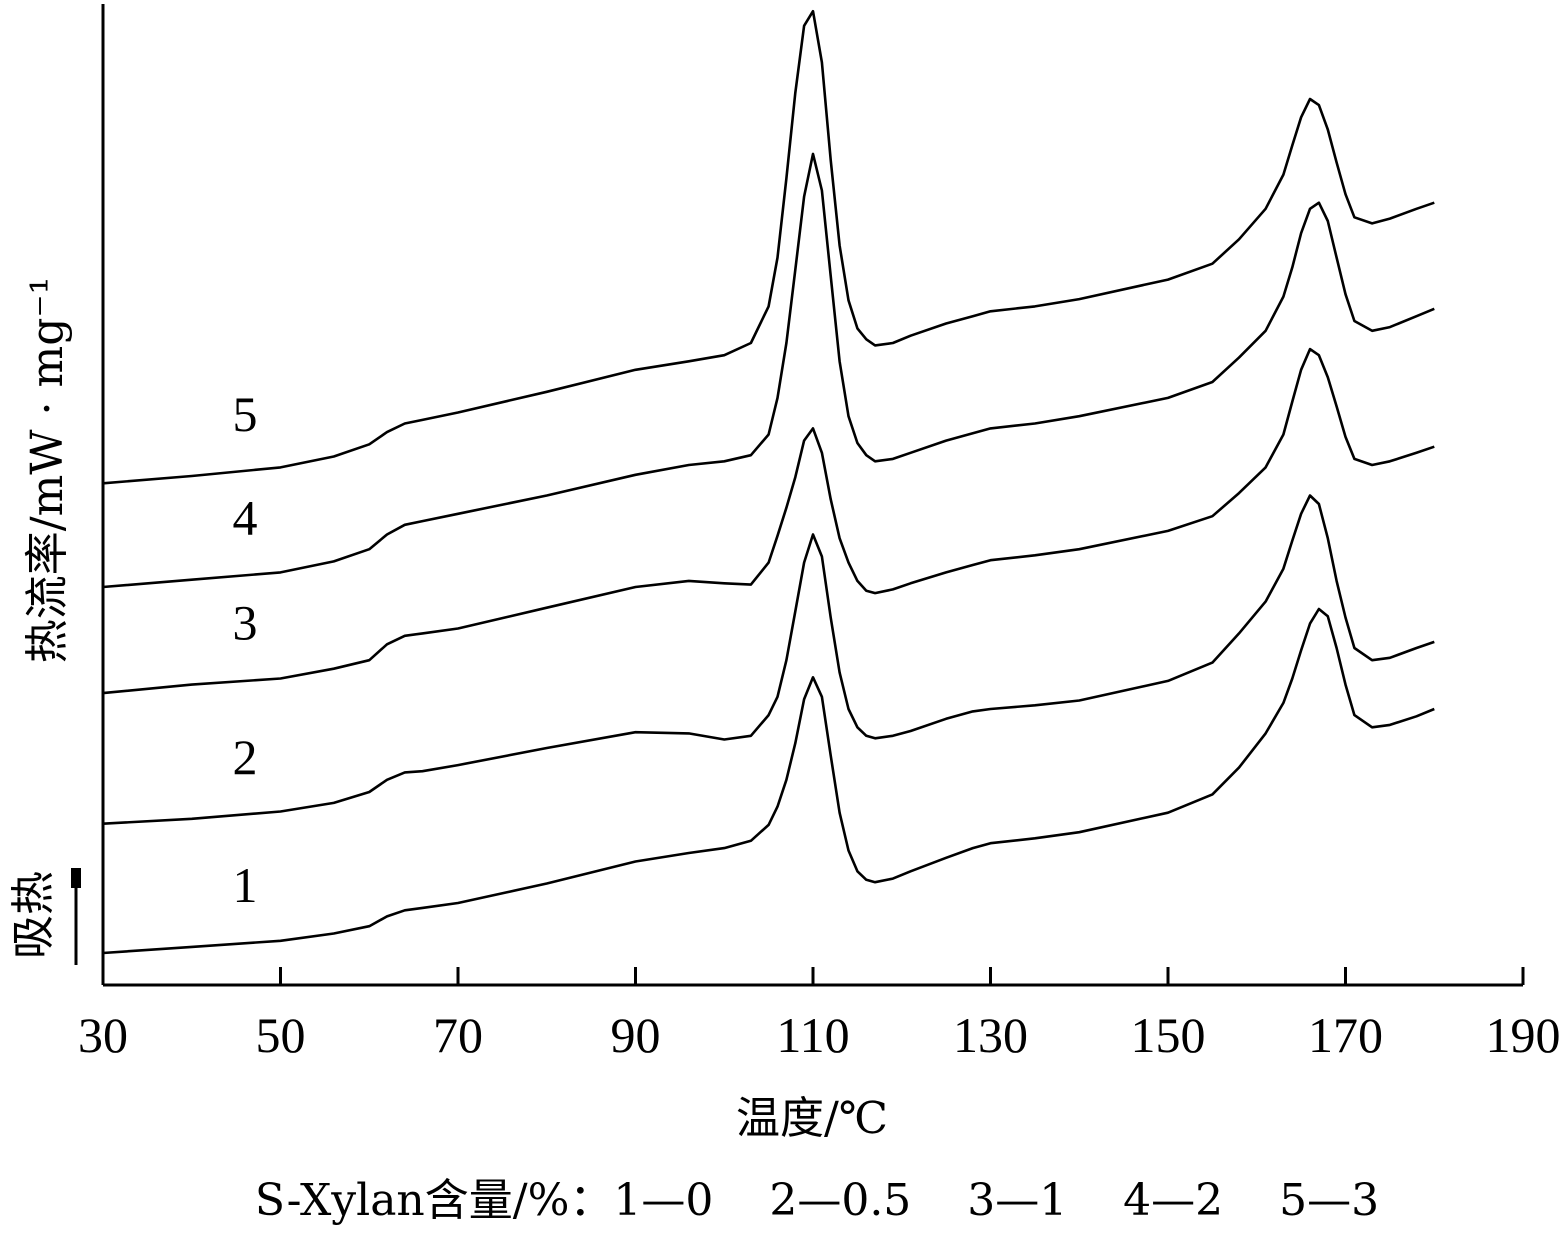 The image size is (1567, 1233). I want to click on x-tick-label: 50, so click(281, 1035).